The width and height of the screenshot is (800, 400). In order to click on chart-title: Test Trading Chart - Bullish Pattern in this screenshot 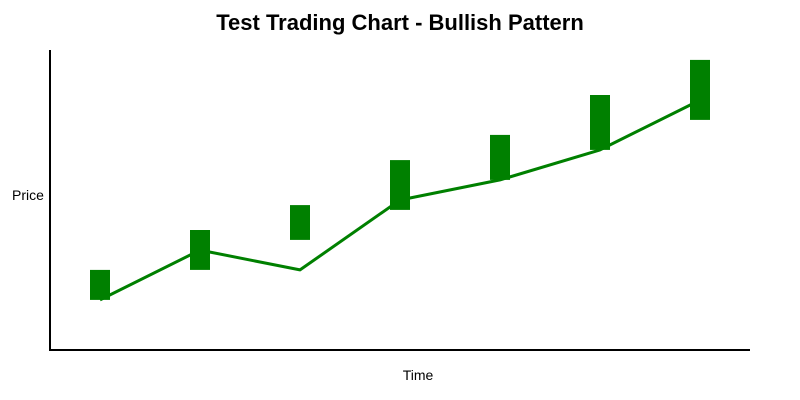, I will do `click(400, 22)`.